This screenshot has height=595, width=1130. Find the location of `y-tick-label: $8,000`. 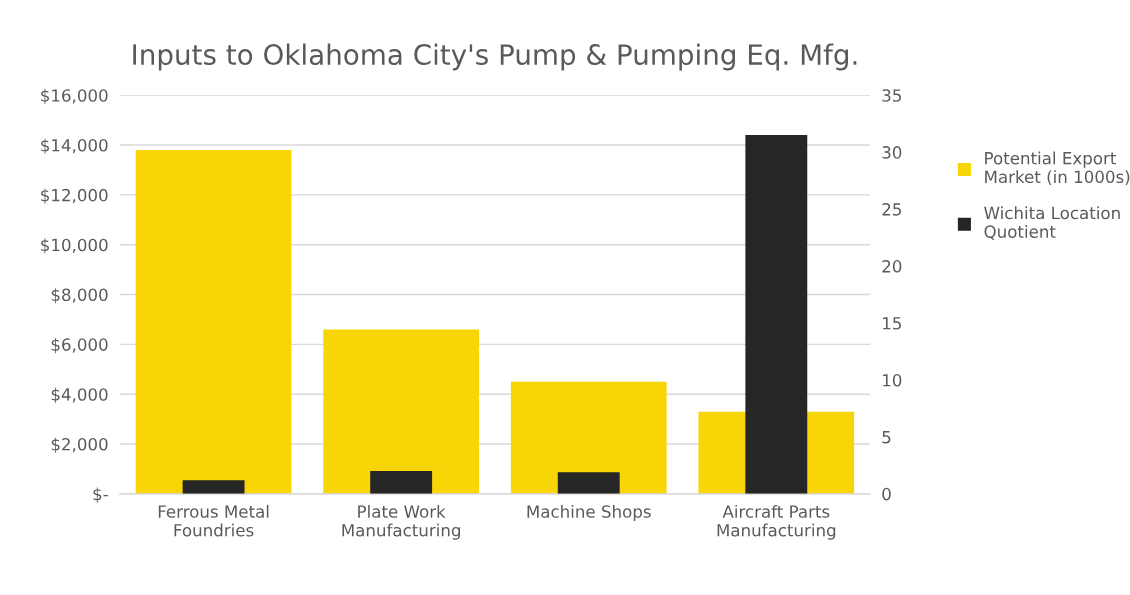

y-tick-label: $8,000 is located at coordinates (79, 296).